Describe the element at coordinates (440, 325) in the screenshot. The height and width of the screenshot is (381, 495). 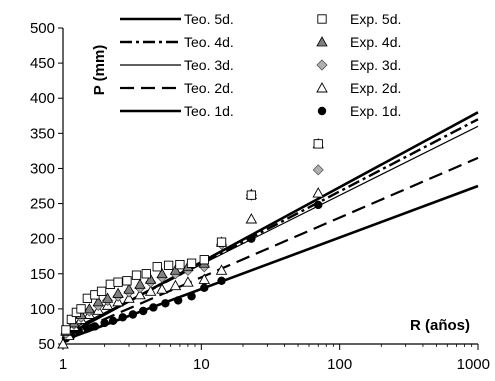
I see `x-axis-label: R (años)` at that location.